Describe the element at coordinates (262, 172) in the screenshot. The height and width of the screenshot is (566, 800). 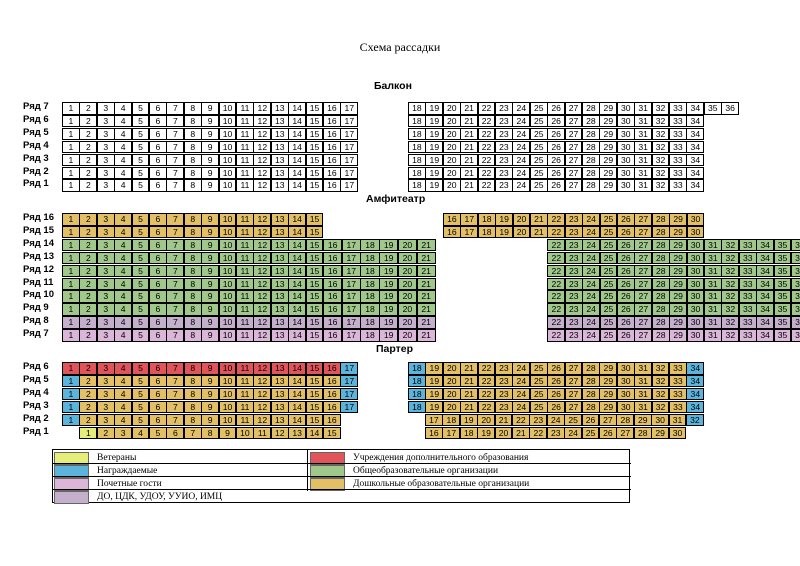
I see `seat: 12` at that location.